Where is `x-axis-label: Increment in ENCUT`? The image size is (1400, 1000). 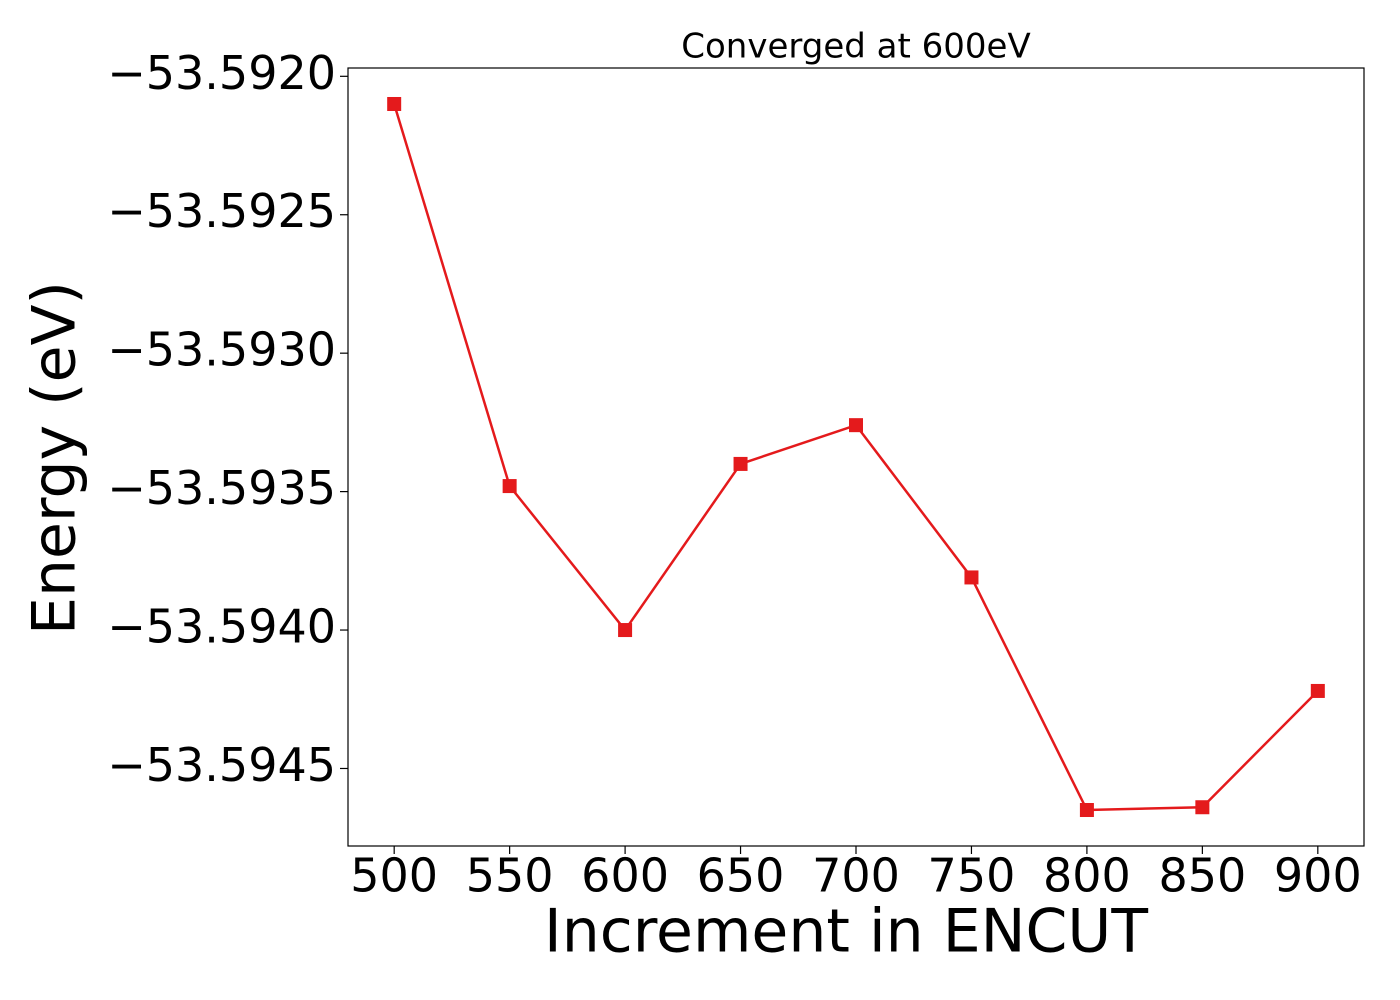 x-axis-label: Increment in ENCUT is located at coordinates (846, 932).